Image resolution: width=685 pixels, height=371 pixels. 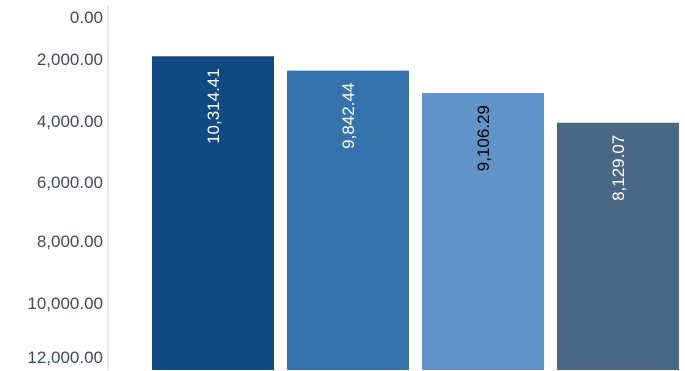 What do you see at coordinates (65, 357) in the screenshot?
I see `y-tick-label: 12,000.00` at bounding box center [65, 357].